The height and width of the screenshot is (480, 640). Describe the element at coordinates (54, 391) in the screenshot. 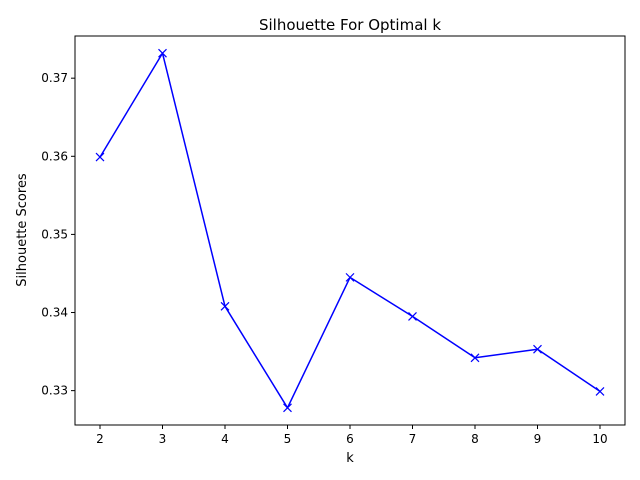

I see `y-tick-label: 0.33` at that location.